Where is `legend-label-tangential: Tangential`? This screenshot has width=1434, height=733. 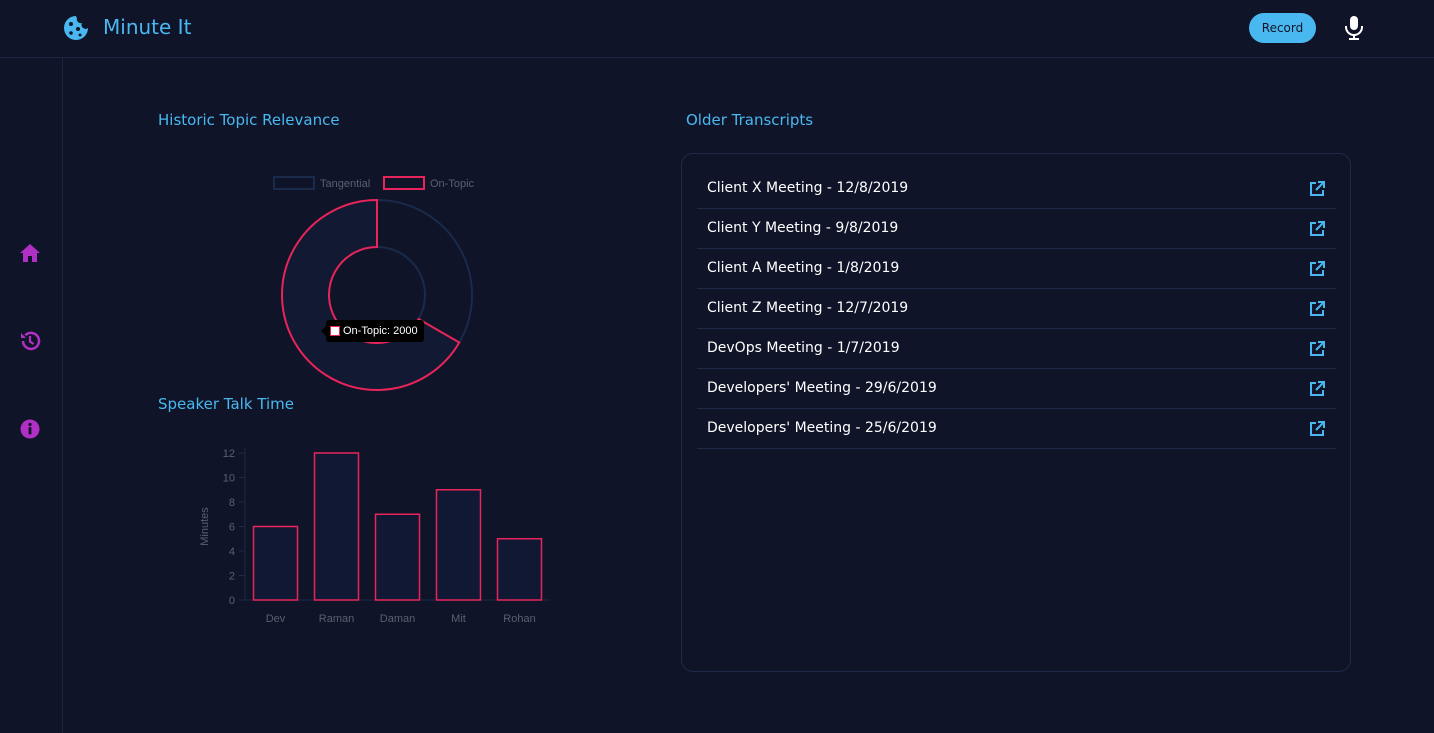
legend-label-tangential: Tangential is located at coordinates (345, 184).